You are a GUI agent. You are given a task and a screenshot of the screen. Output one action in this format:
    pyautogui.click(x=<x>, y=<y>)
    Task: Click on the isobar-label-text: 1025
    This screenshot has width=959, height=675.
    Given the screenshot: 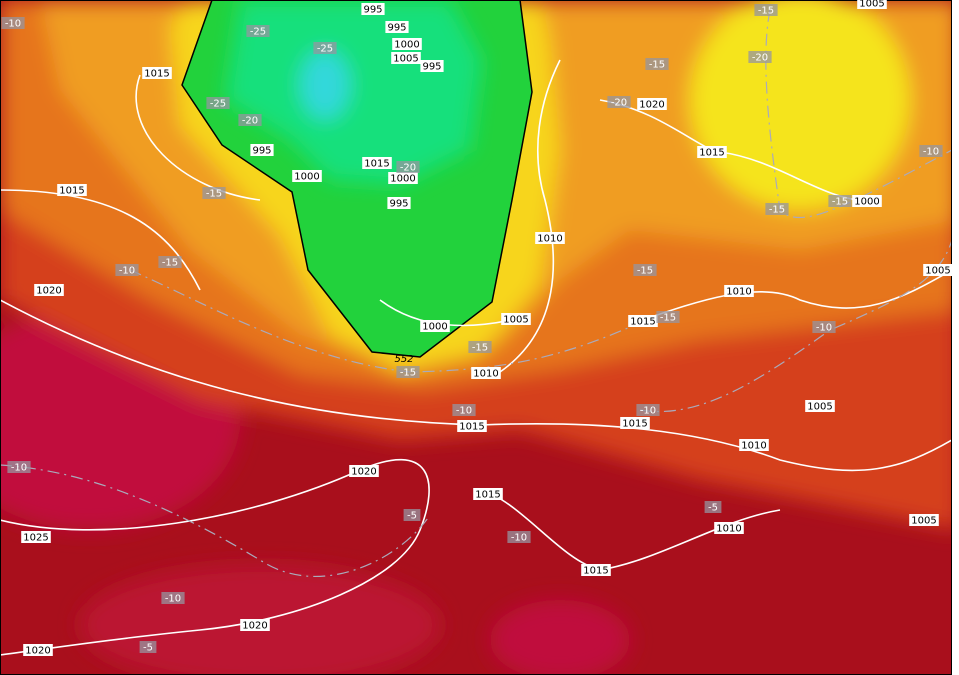 What is the action you would take?
    pyautogui.click(x=35, y=538)
    